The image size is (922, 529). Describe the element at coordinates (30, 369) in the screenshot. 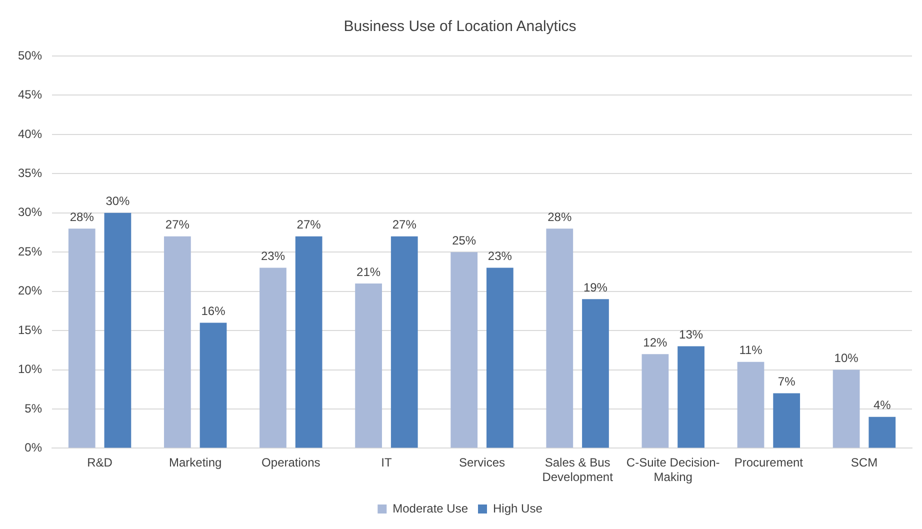

I see `y-tick-label: 10%` at that location.